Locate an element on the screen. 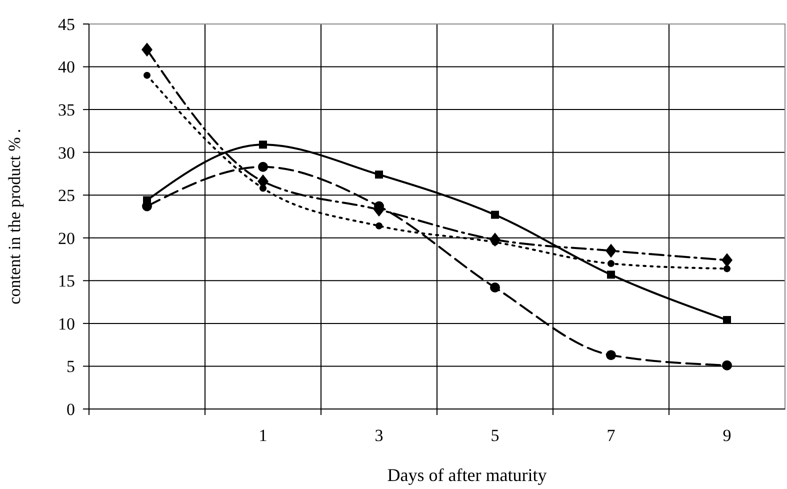 The image size is (787, 489). y-tick-label: 35 is located at coordinates (66, 110).